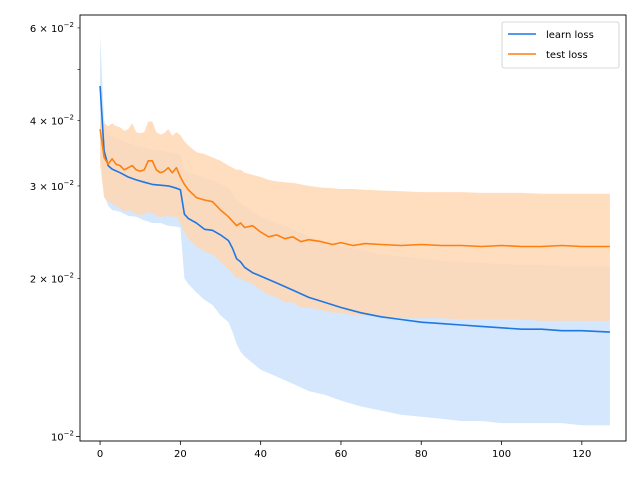 Image resolution: width=640 pixels, height=480 pixels. Describe the element at coordinates (52, 278) in the screenshot. I see `y-tick-label: 2 × 10⁻²` at that location.